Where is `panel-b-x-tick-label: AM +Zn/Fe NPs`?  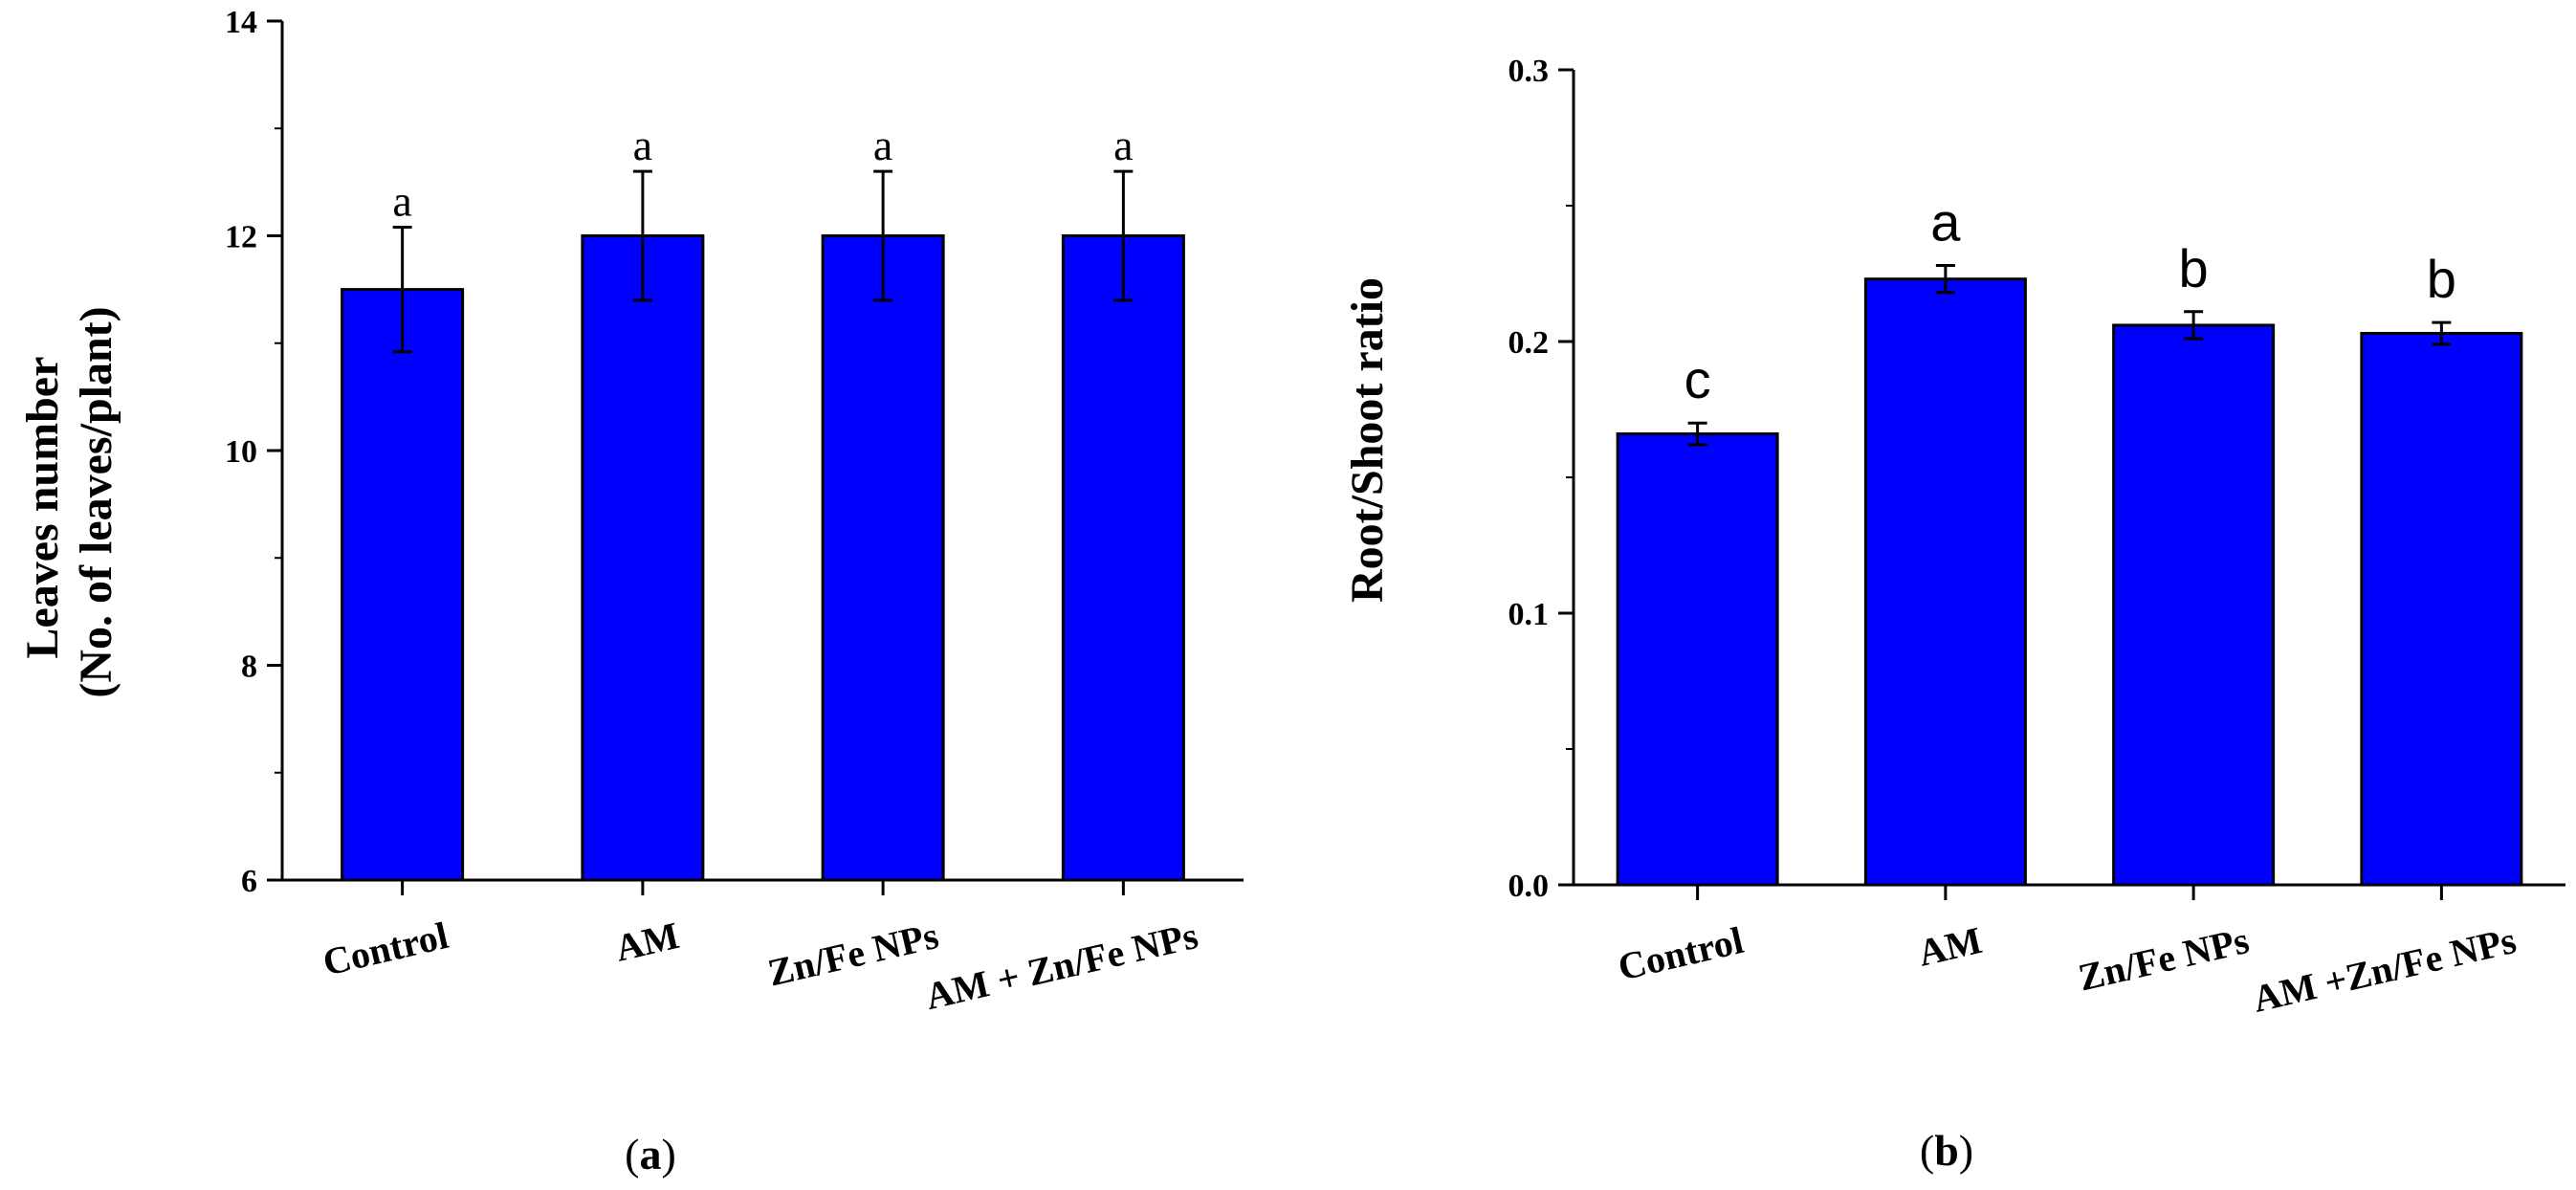
panel-b-x-tick-label: AM +Zn/Fe NPs is located at coordinates (2385, 969).